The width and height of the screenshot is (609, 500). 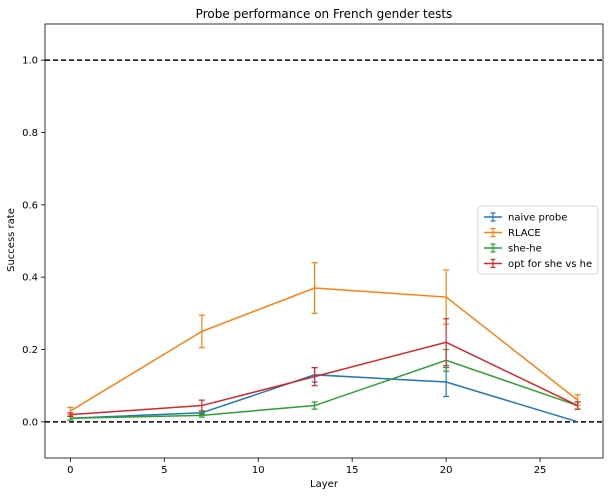 What do you see at coordinates (537, 218) in the screenshot?
I see `legend-label: naive probe` at bounding box center [537, 218].